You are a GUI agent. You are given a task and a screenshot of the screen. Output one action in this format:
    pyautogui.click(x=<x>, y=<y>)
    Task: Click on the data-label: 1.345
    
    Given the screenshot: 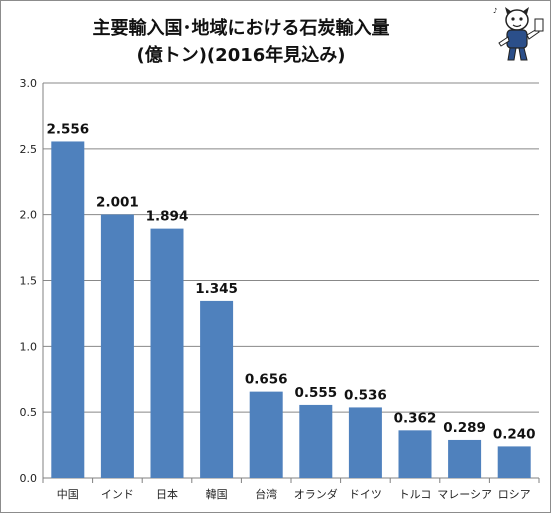 What is the action you would take?
    pyautogui.click(x=216, y=289)
    